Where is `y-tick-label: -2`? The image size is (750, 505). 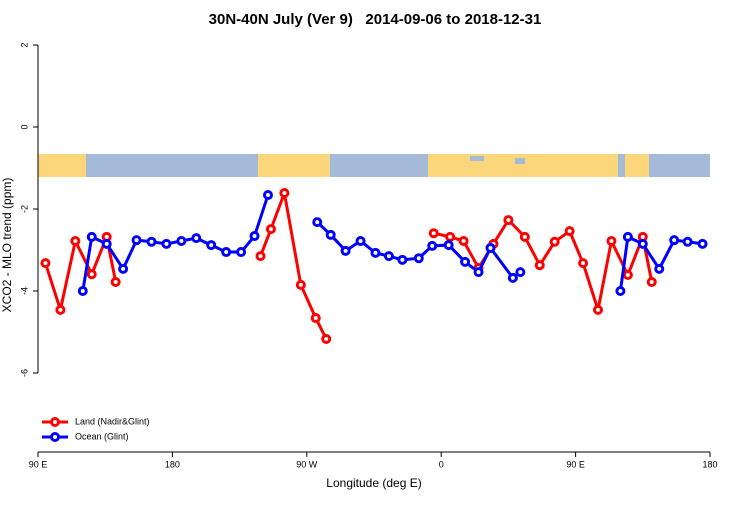
y-tick-label: -2 is located at coordinates (24, 209).